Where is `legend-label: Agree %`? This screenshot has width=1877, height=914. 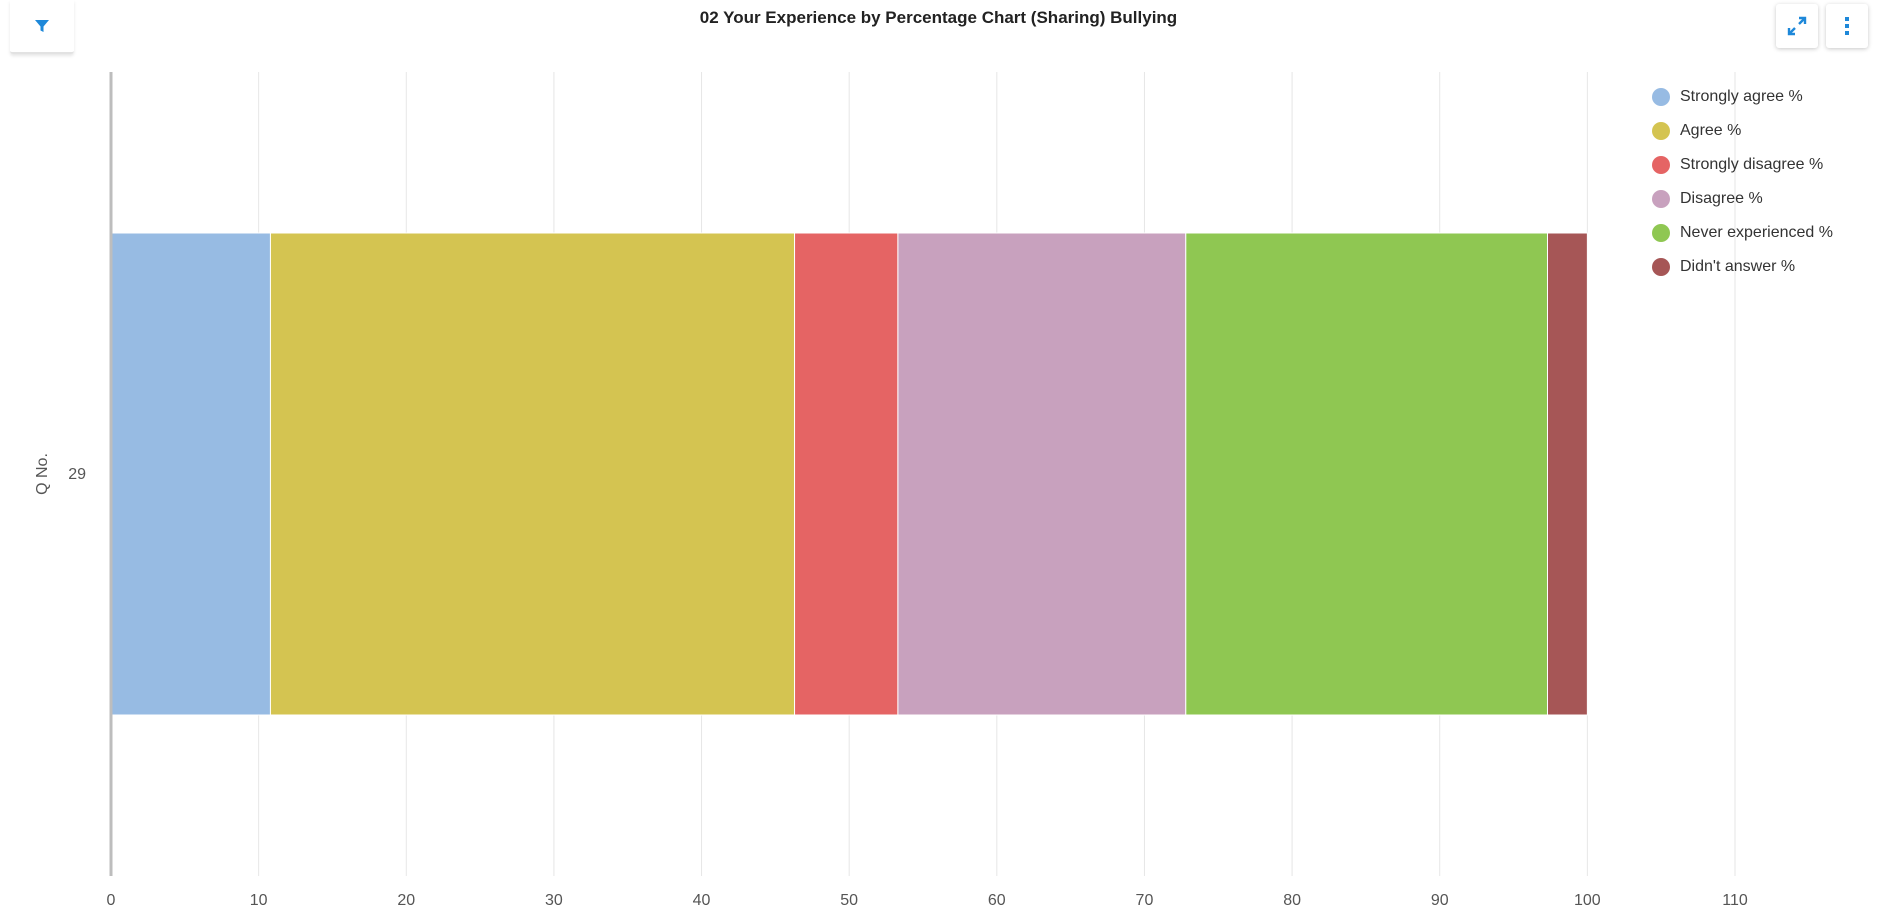
legend-label: Agree % is located at coordinates (1711, 130).